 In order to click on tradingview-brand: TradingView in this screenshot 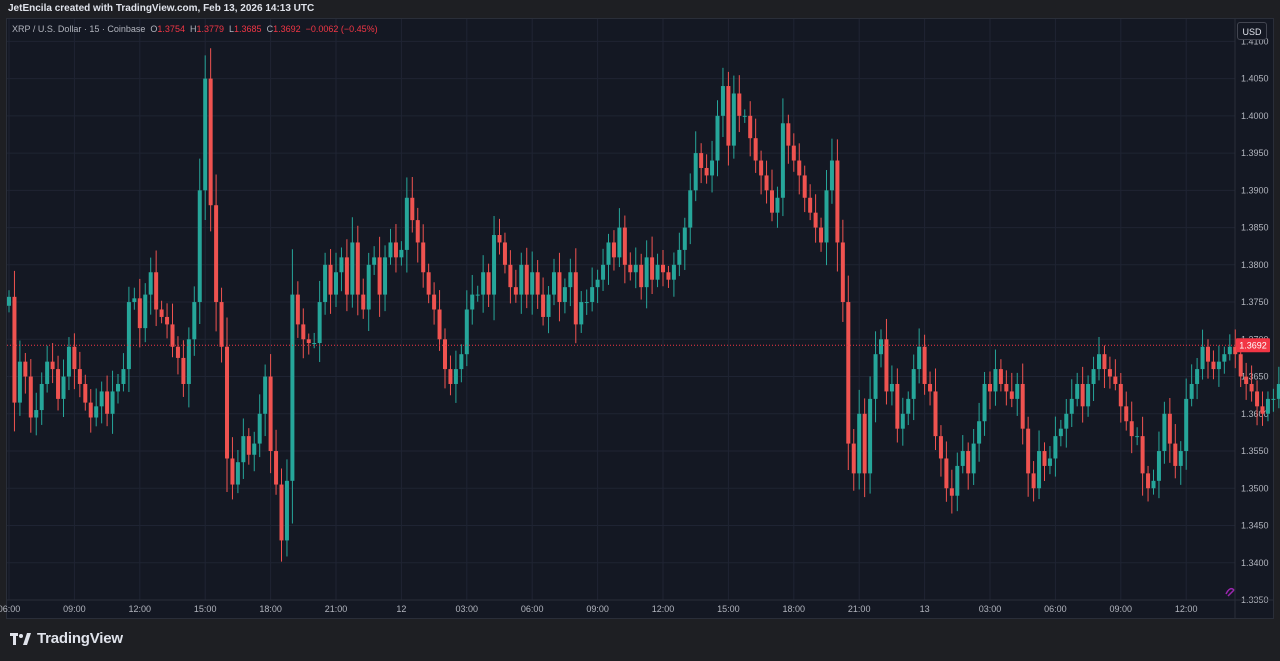, I will do `click(66, 638)`.